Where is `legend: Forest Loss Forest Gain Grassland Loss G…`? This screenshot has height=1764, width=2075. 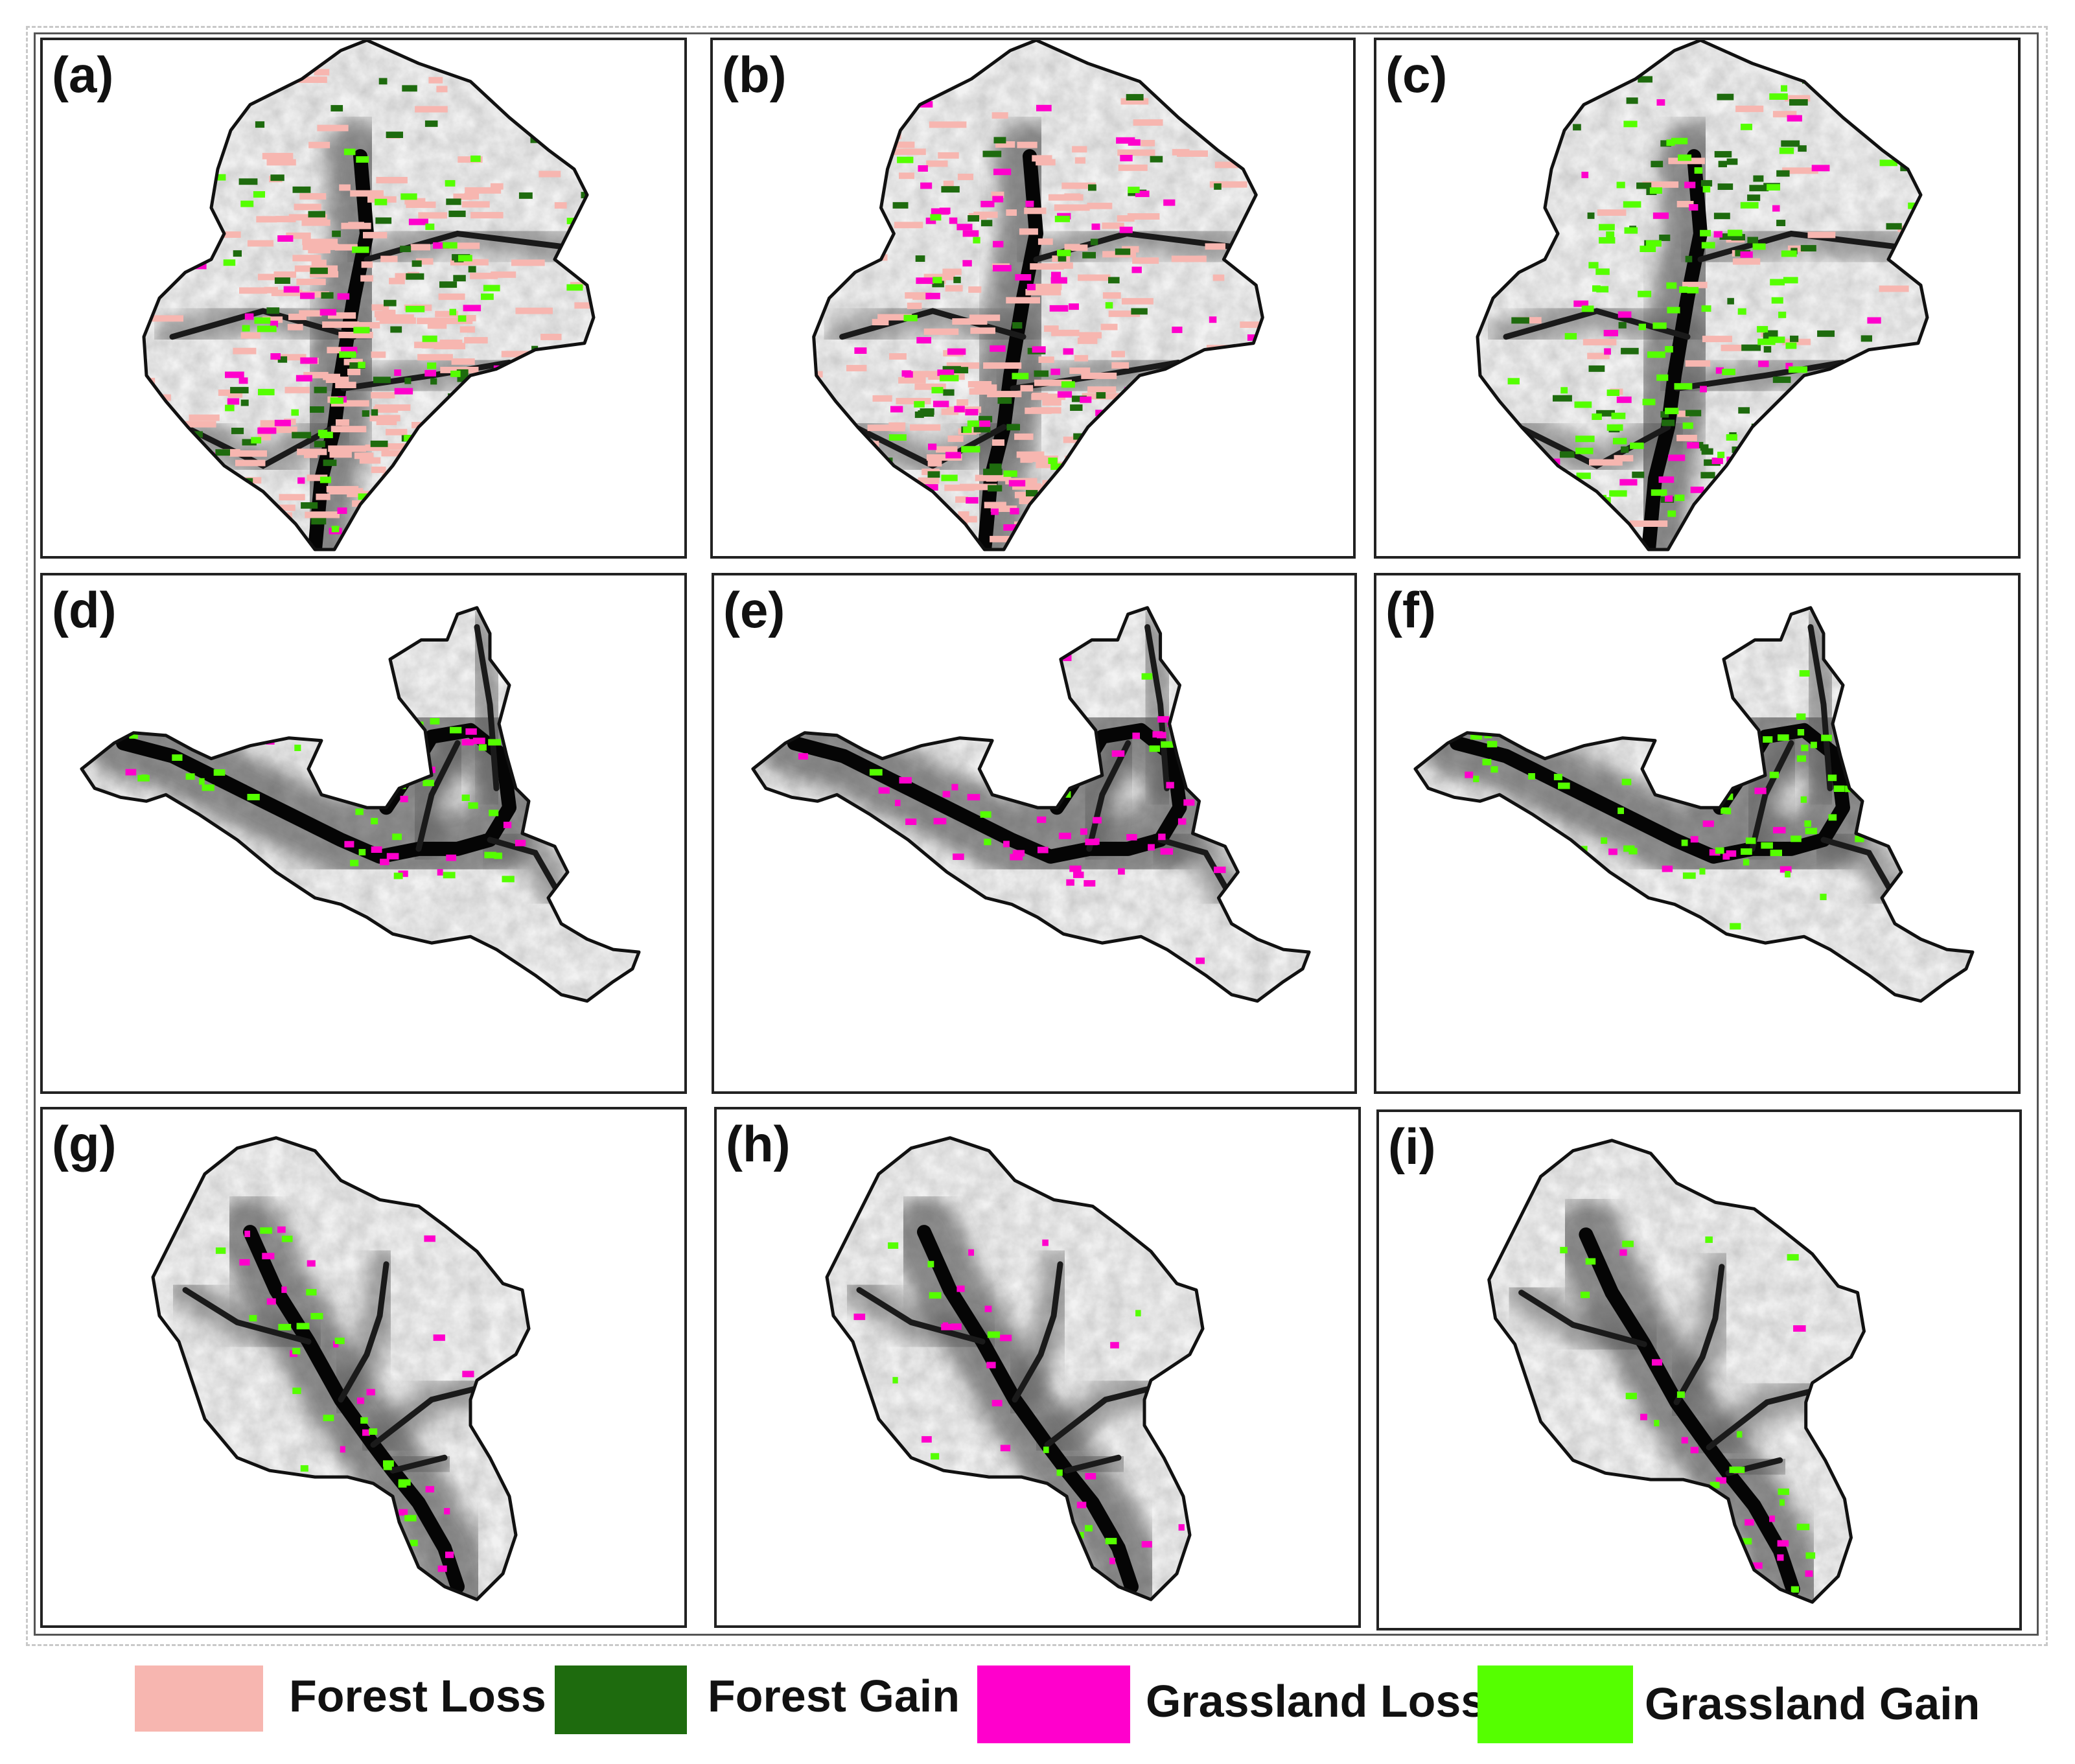
legend: Forest Loss Forest Gain Grassland Loss G… is located at coordinates (1037, 1707).